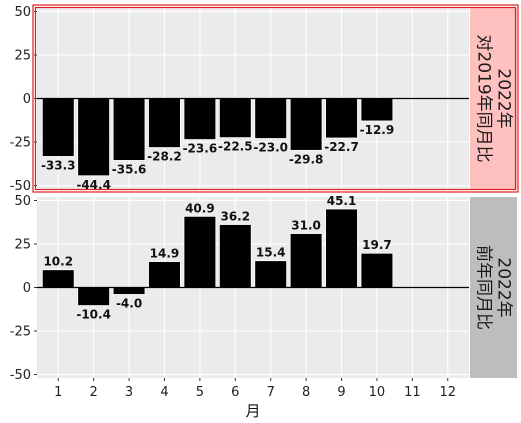 The width and height of the screenshot is (521, 423). I want to click on x-tick-label-1: 1, so click(58, 392).